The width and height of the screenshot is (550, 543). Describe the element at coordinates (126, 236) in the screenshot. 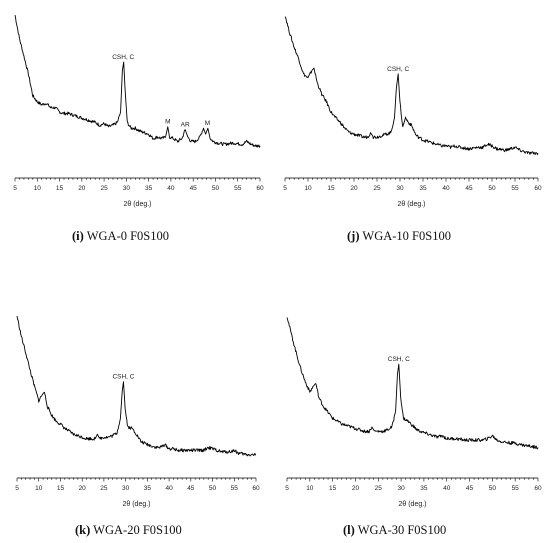

I see `caption-text: WGA-0 F0S100` at that location.